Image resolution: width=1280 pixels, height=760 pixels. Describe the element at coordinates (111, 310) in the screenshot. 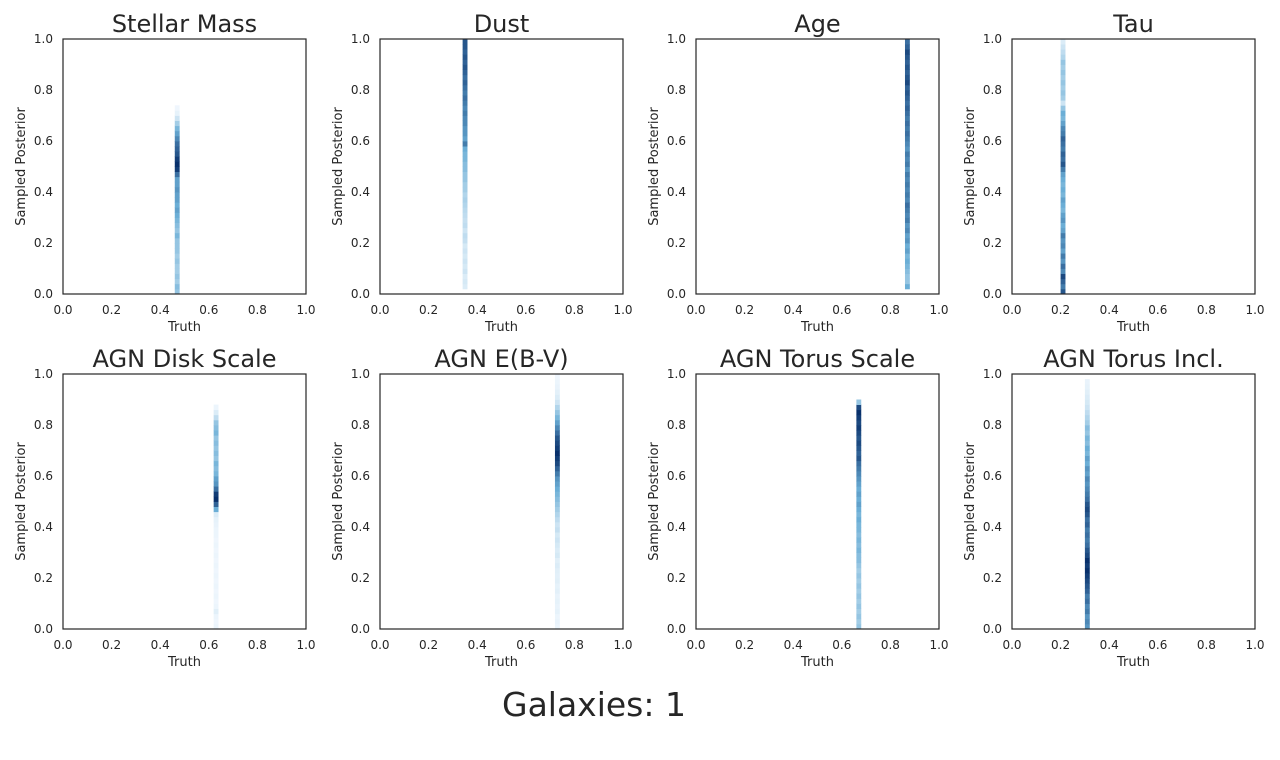

I see `x-tick-label: 0.2` at that location.